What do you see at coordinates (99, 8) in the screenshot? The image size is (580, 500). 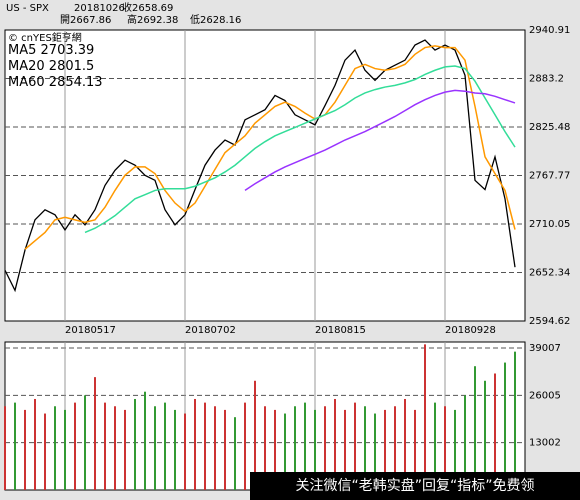 I see `date: 20181026` at bounding box center [99, 8].